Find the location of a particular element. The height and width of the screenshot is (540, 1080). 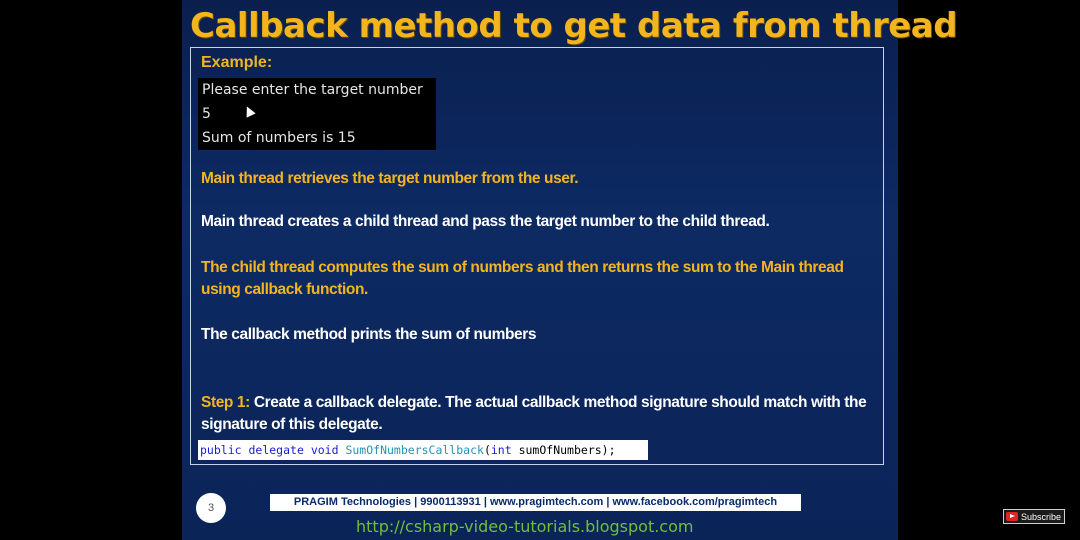

console-line: Please enter the target number is located at coordinates (312, 90).